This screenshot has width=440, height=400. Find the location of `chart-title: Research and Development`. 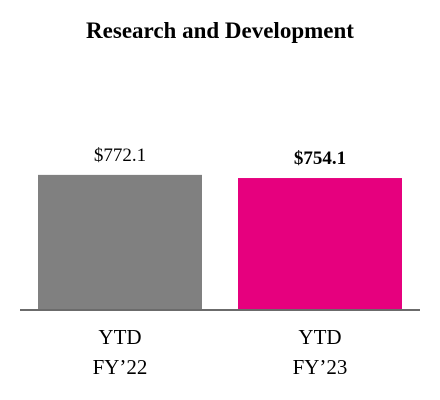

chart-title: Research and Development is located at coordinates (220, 30).